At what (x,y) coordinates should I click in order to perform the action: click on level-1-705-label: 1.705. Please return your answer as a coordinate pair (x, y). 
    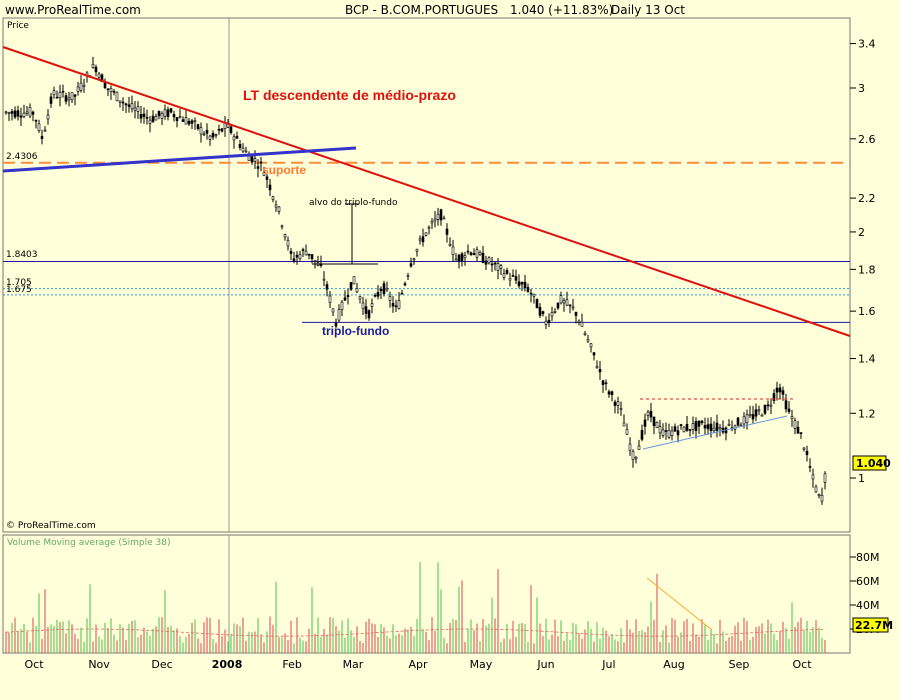
    Looking at the image, I should click on (19, 283).